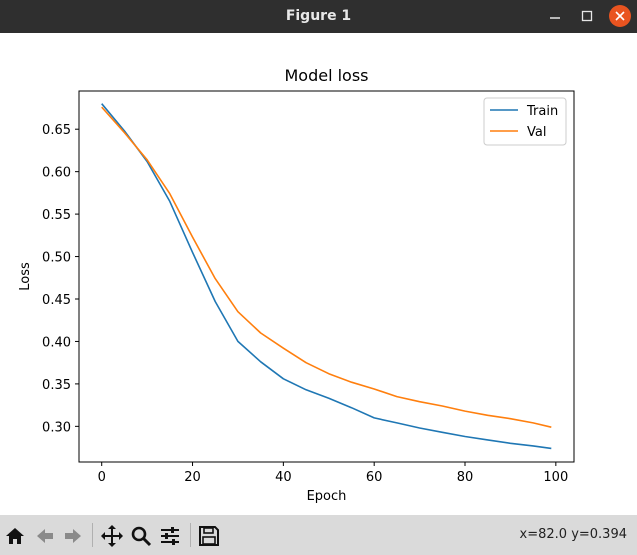  What do you see at coordinates (374, 477) in the screenshot?
I see `x-tick-label: 60` at bounding box center [374, 477].